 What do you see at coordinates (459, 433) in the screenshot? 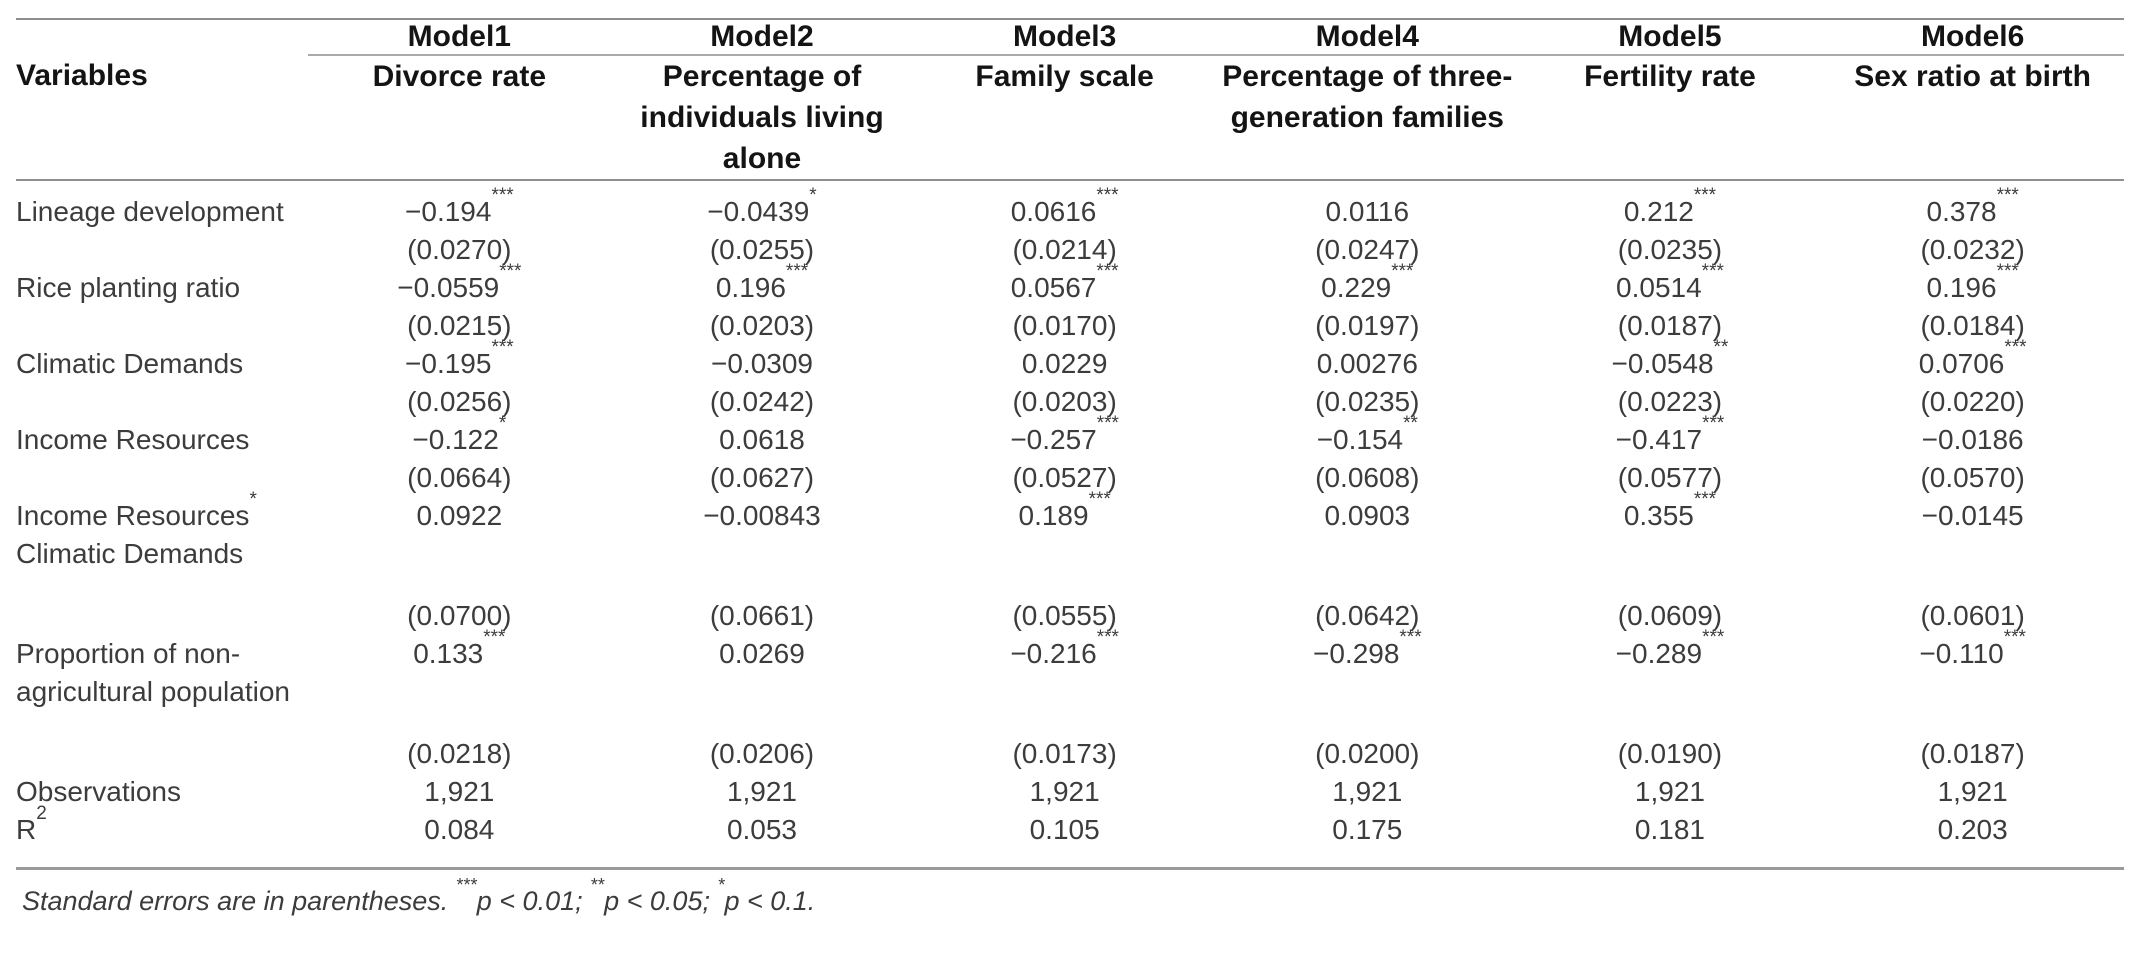
I see `value-cell: −0.122*` at bounding box center [459, 433].